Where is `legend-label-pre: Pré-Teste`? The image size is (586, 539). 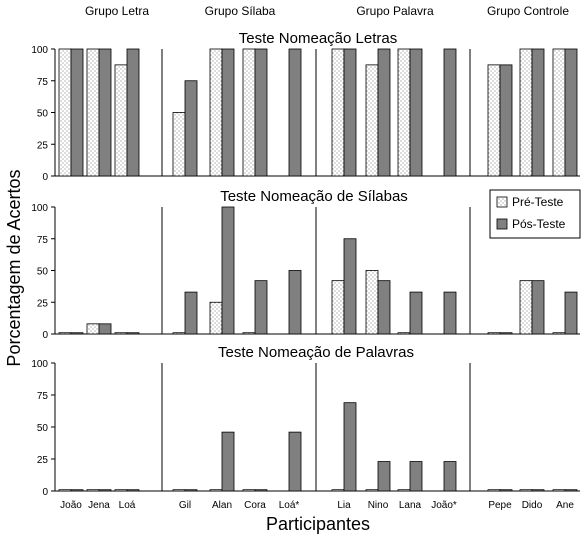 legend-label-pre: Pré-Teste is located at coordinates (538, 202).